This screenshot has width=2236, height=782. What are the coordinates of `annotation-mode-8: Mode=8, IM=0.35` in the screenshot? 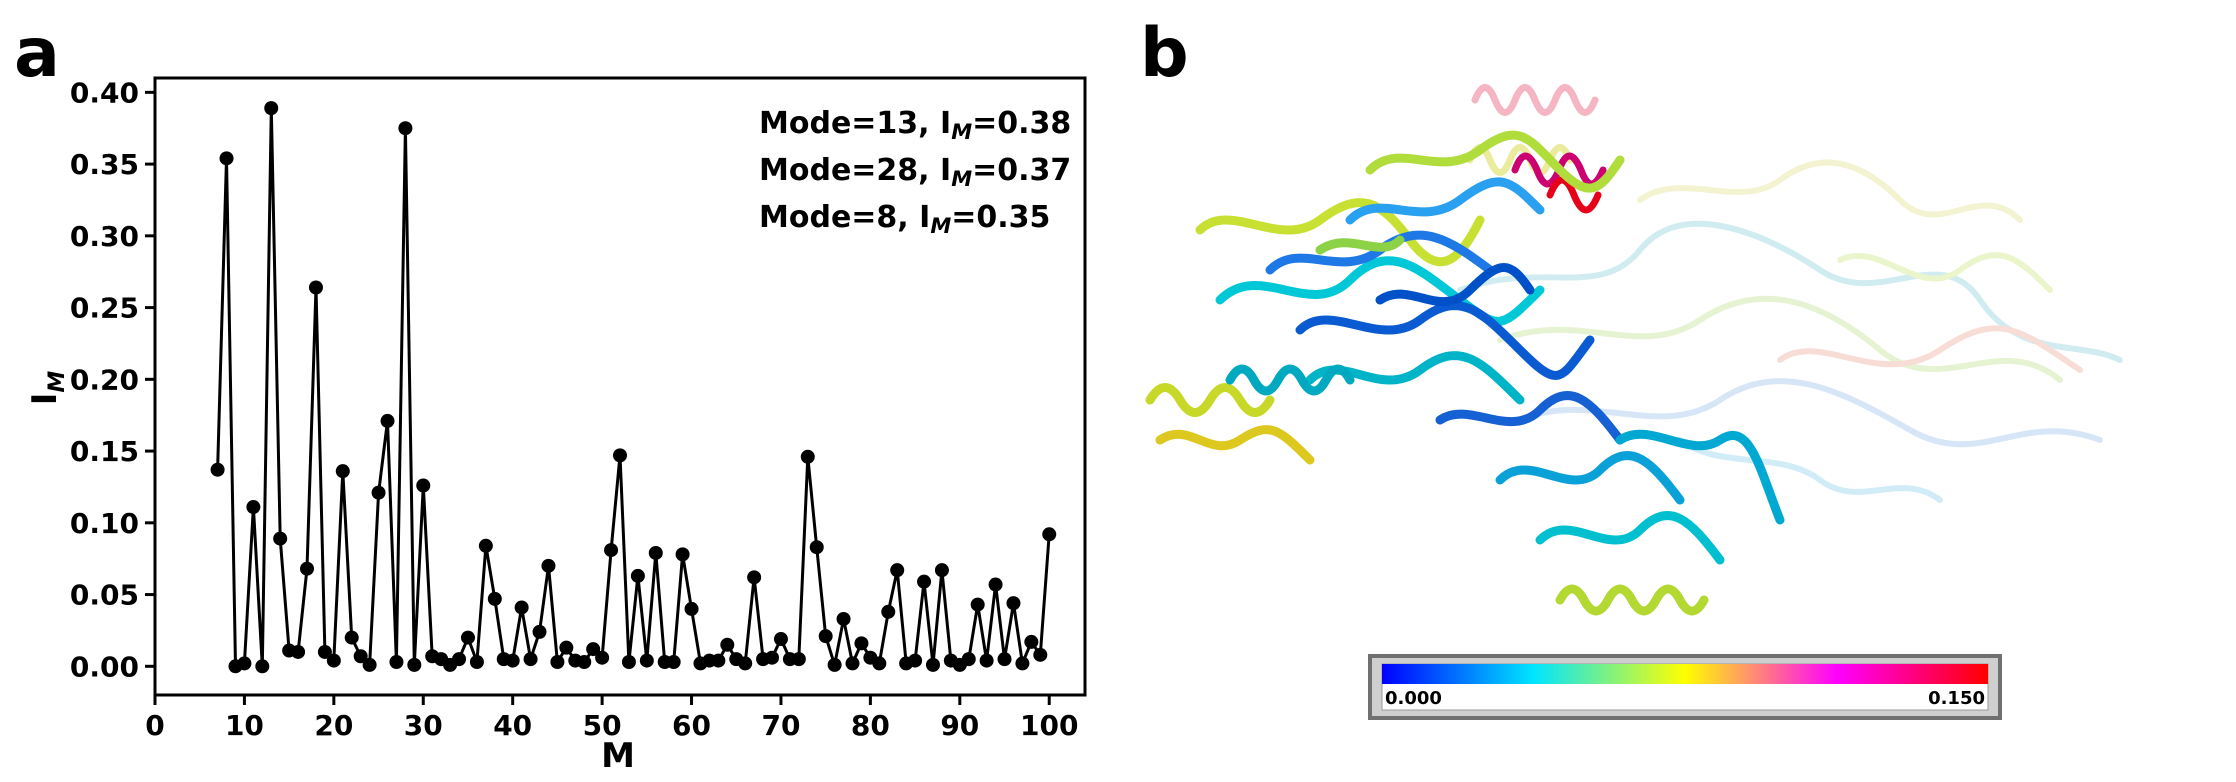 It's located at (904, 219).